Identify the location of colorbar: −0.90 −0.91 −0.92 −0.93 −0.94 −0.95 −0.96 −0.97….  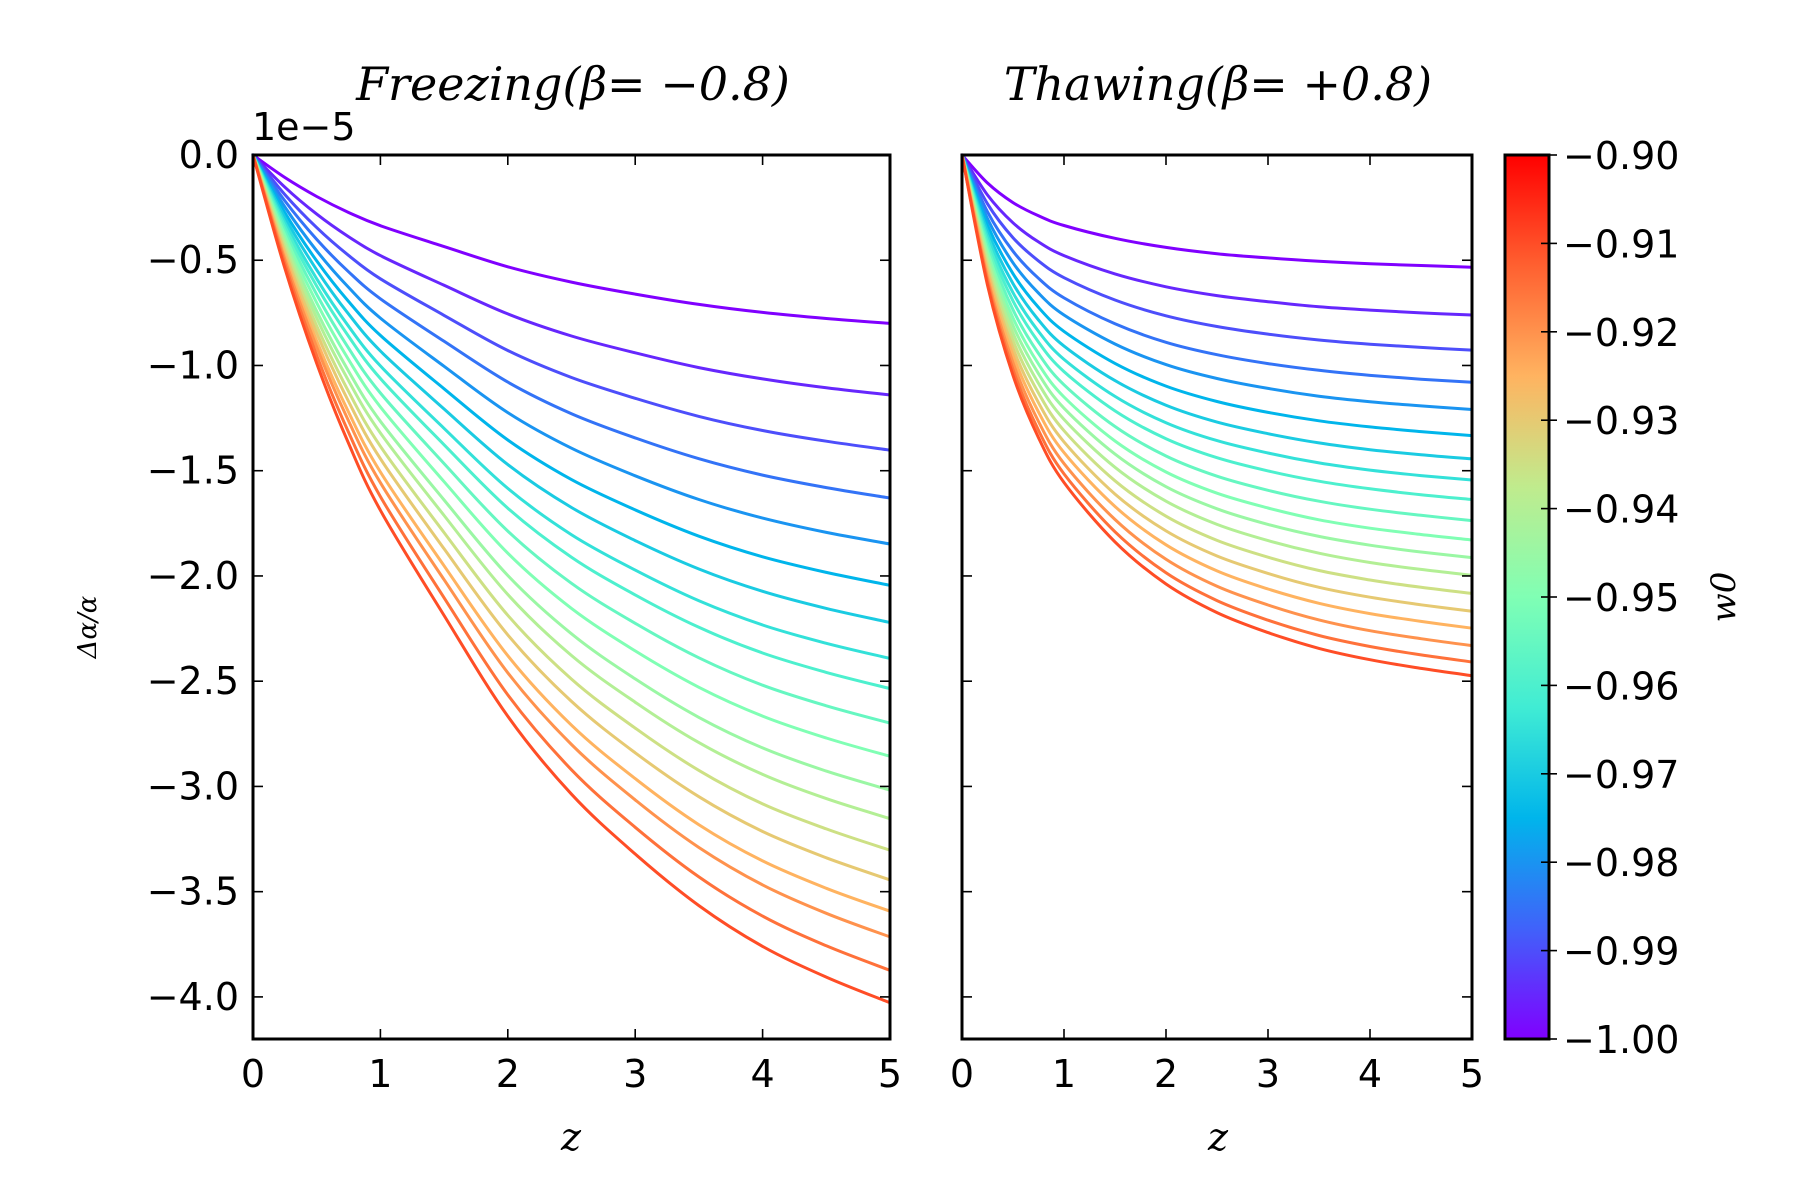
(1623, 598).